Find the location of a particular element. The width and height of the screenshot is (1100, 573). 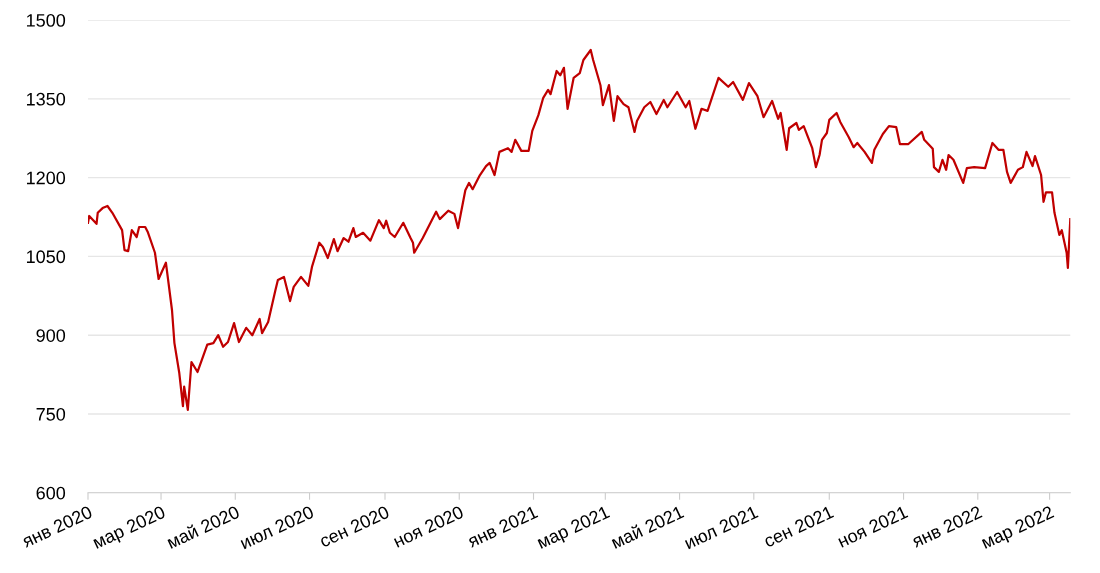

y-tick-label: 1350 is located at coordinates (46, 99).